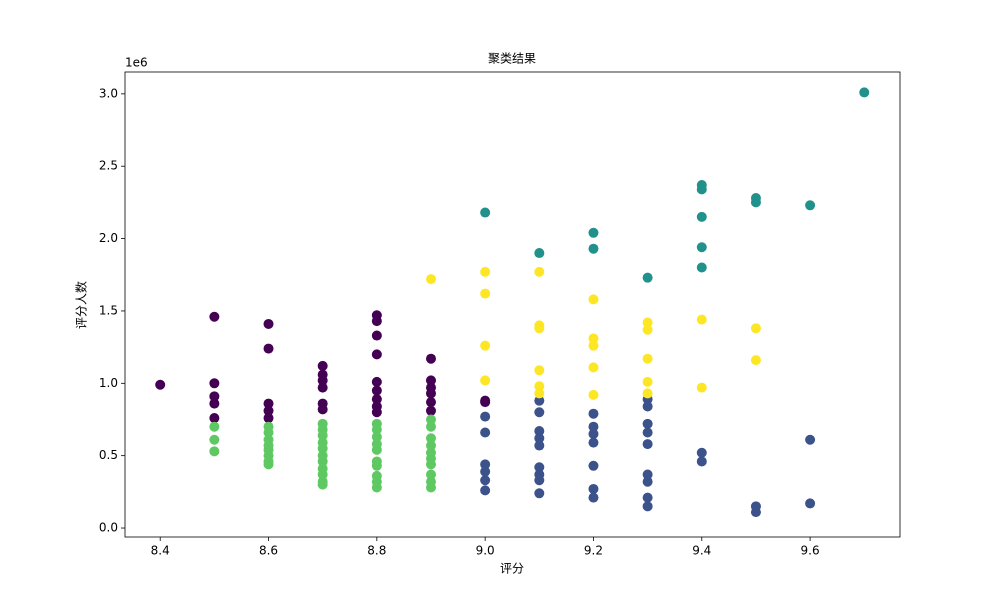 The height and width of the screenshot is (600, 1000). I want to click on y-tick-label: 1.5, so click(108, 310).